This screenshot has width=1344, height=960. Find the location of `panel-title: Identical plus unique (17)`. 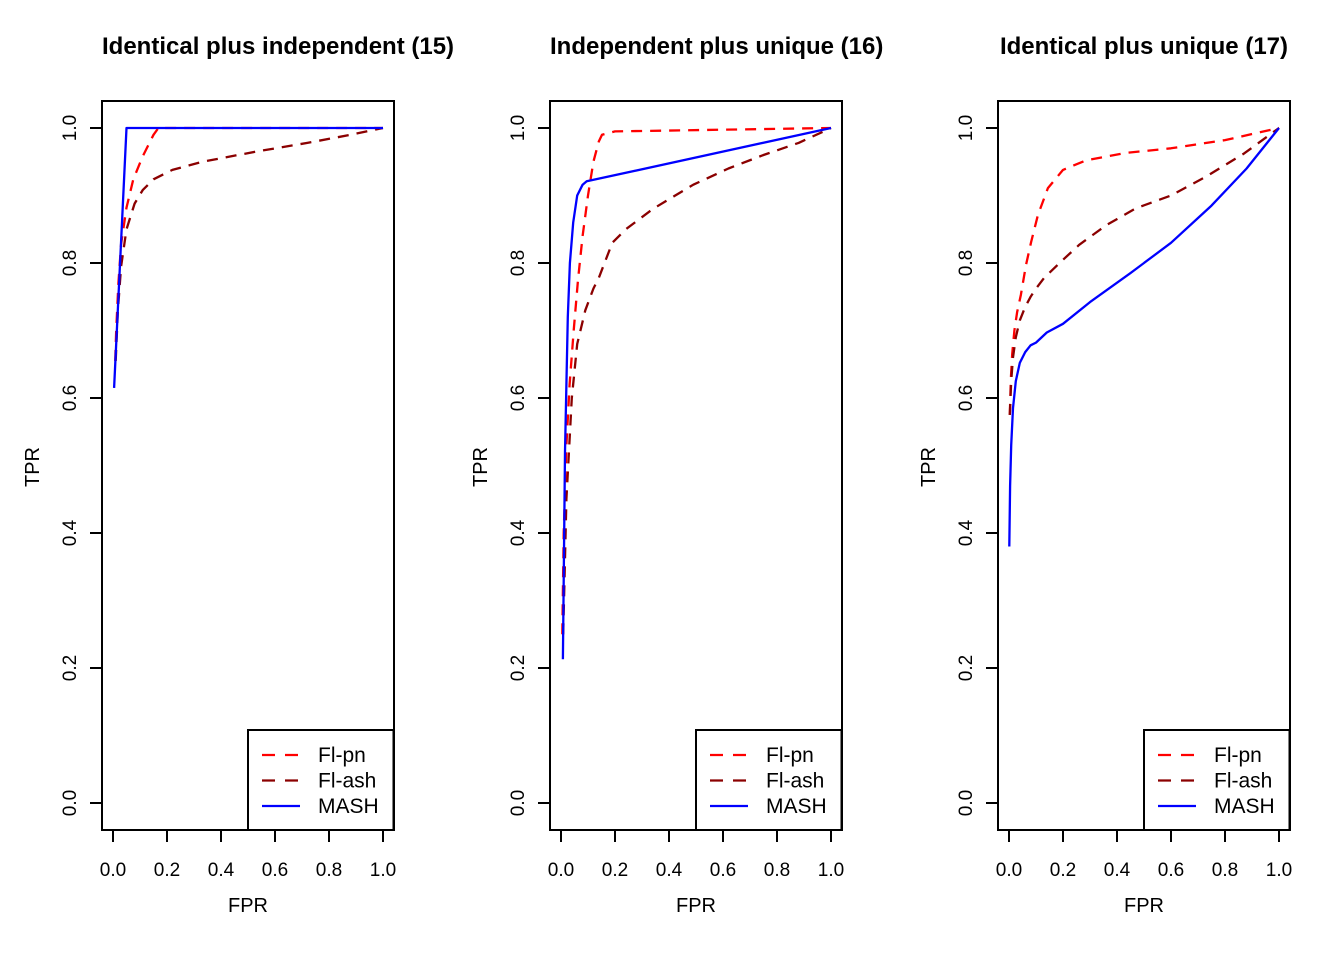

panel-title: Identical plus unique (17) is located at coordinates (1144, 46).